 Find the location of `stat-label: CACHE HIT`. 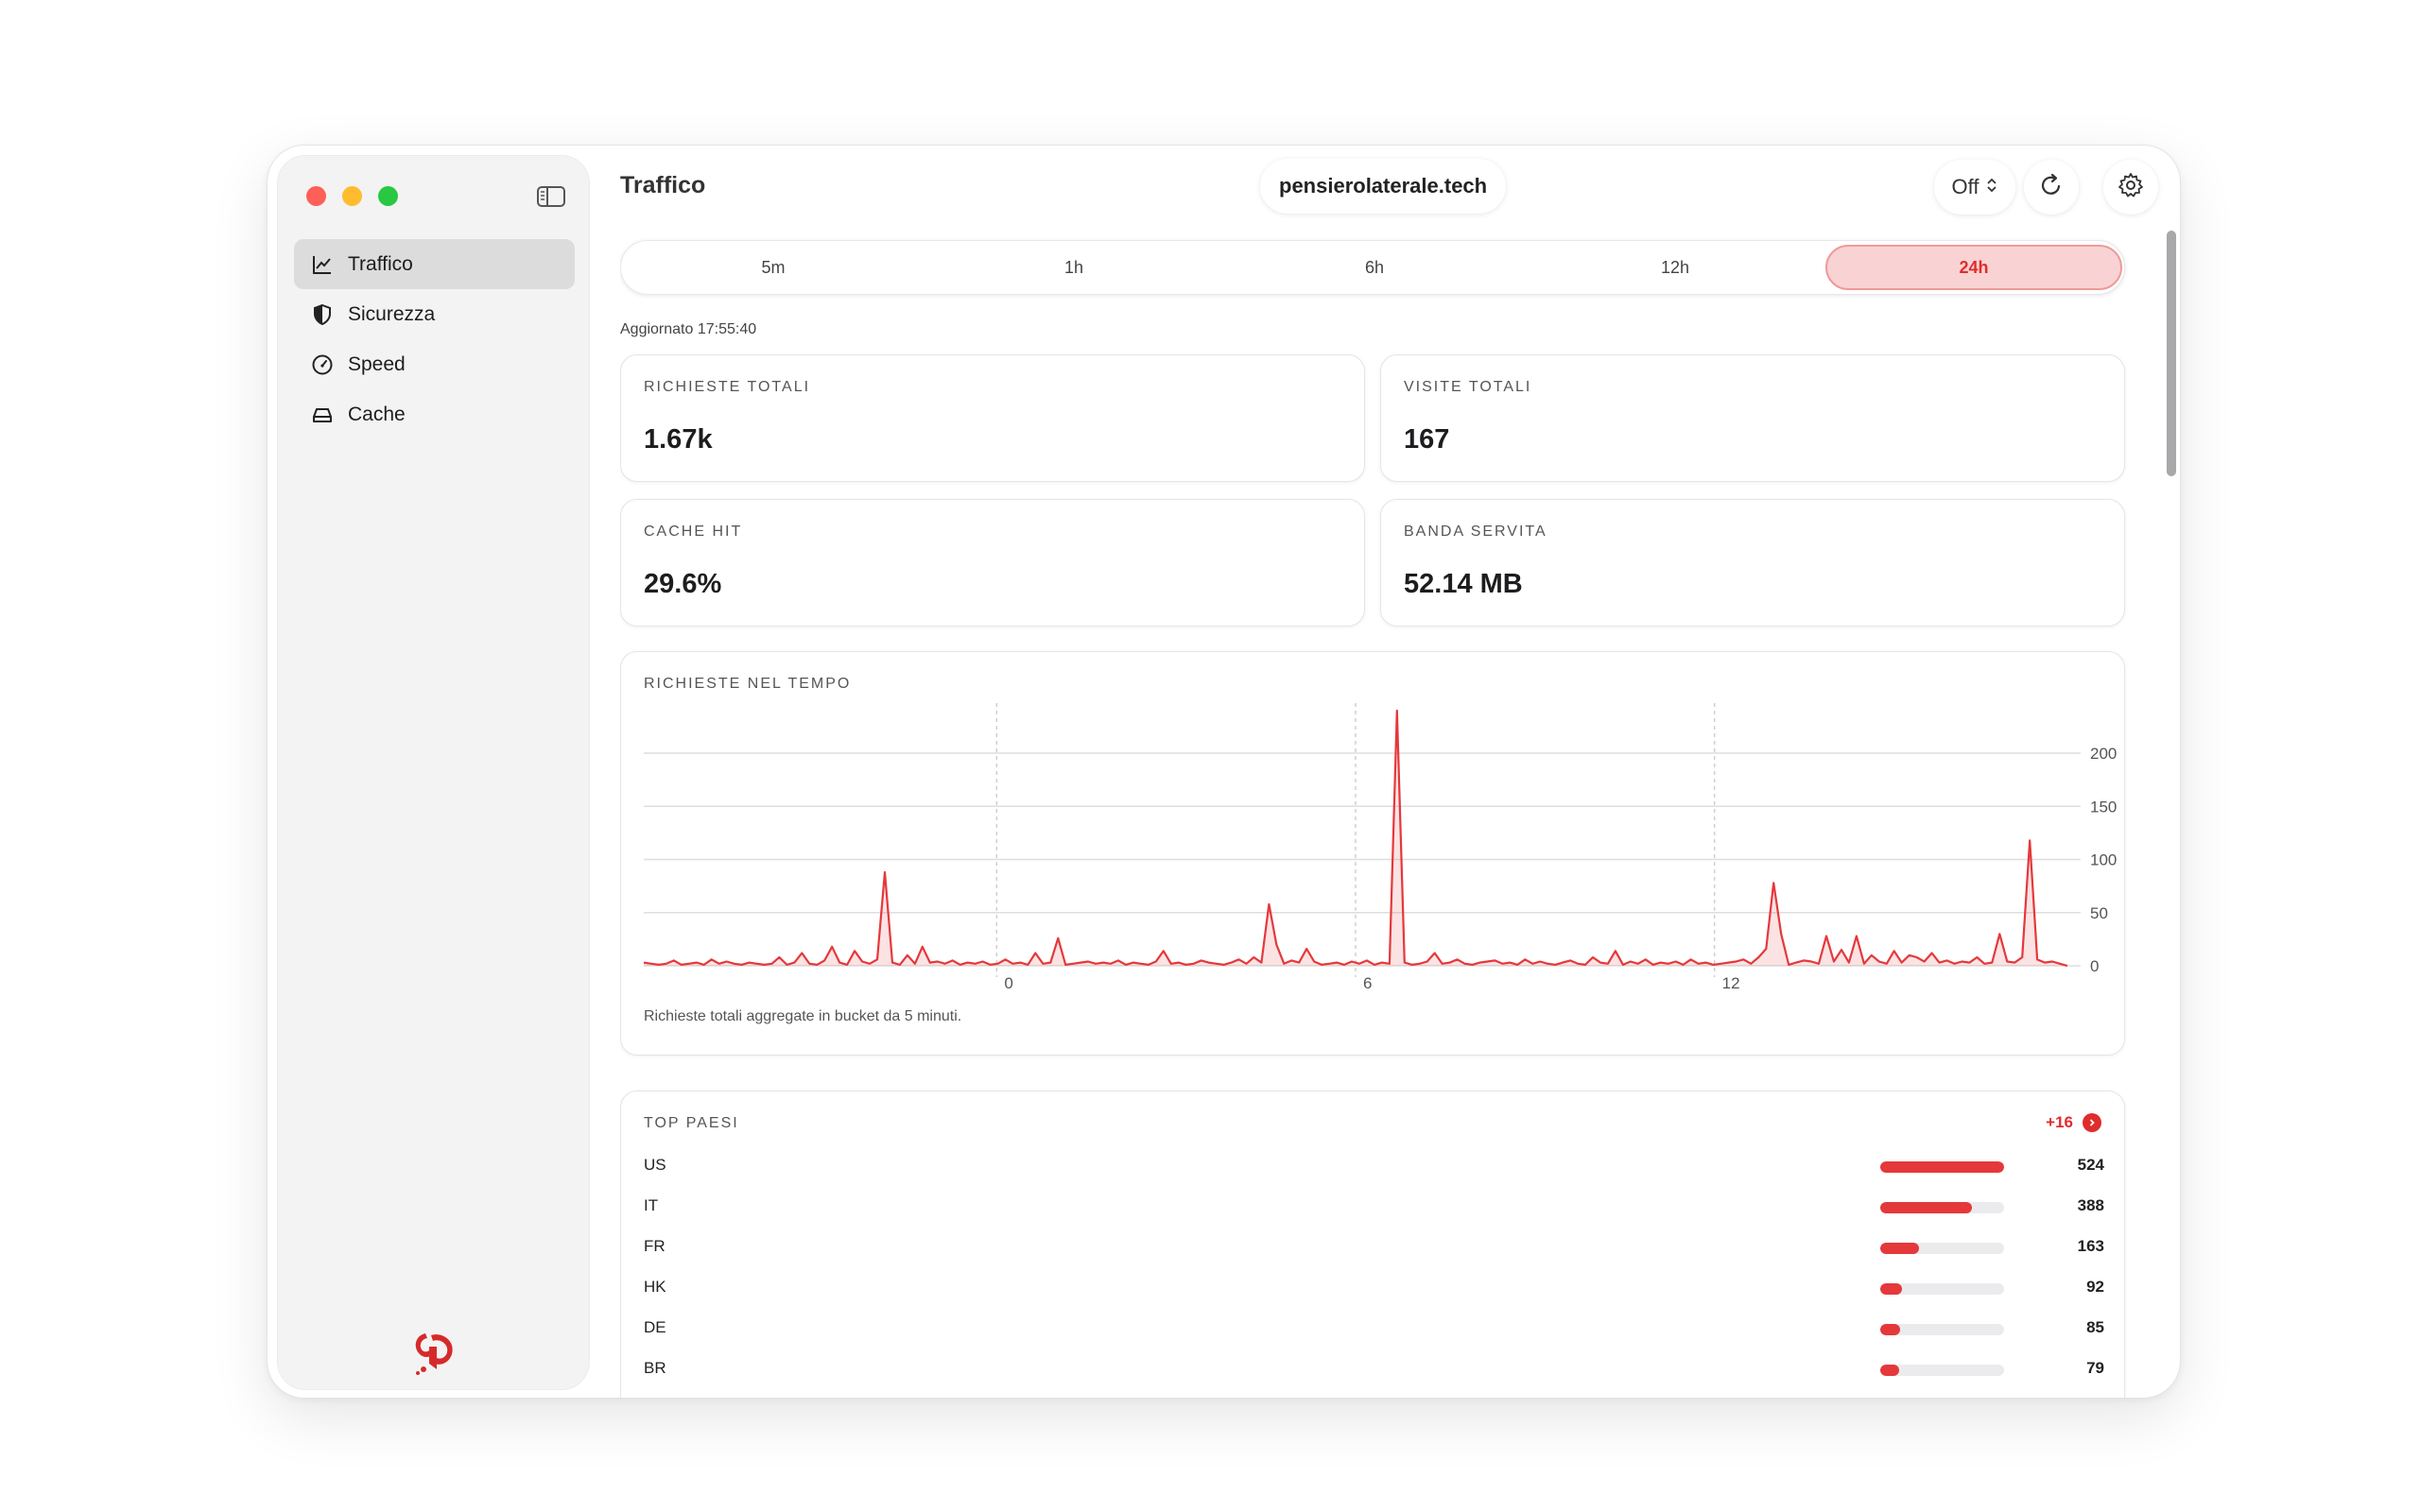

stat-label: CACHE HIT is located at coordinates (693, 532).